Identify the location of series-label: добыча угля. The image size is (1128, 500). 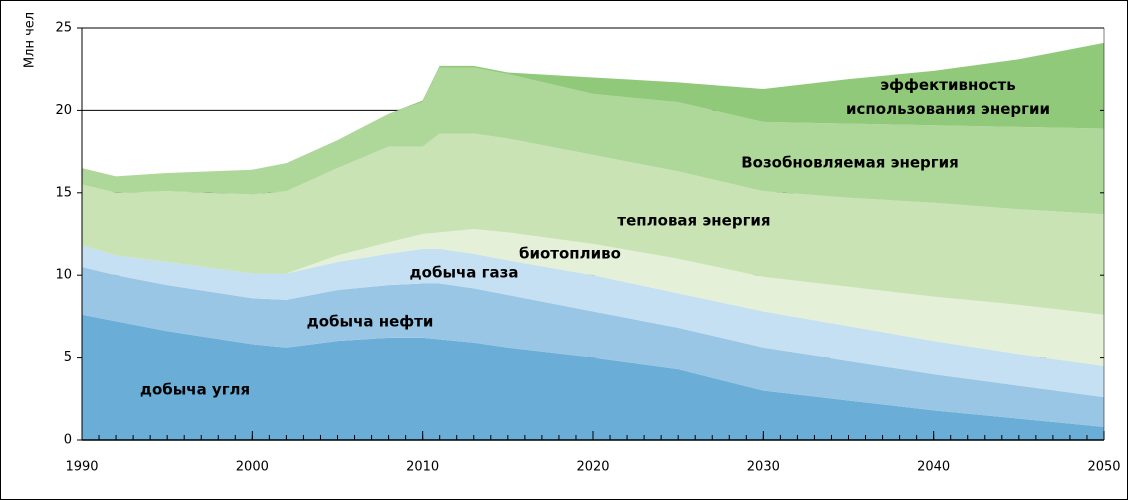
(195, 390).